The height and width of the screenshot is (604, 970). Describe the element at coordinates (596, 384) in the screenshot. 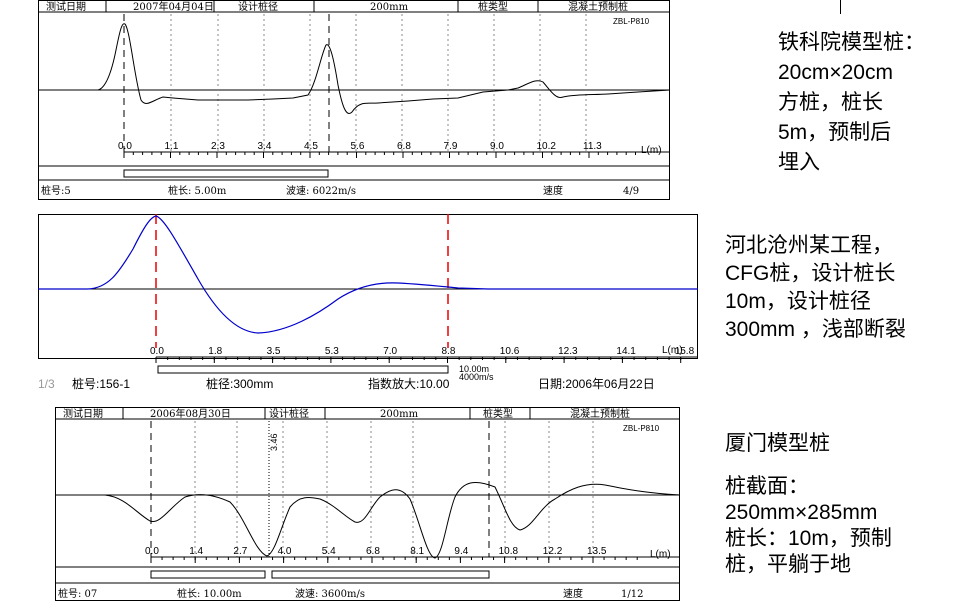

I see `footer-date: 日期:2006年06月22日` at that location.